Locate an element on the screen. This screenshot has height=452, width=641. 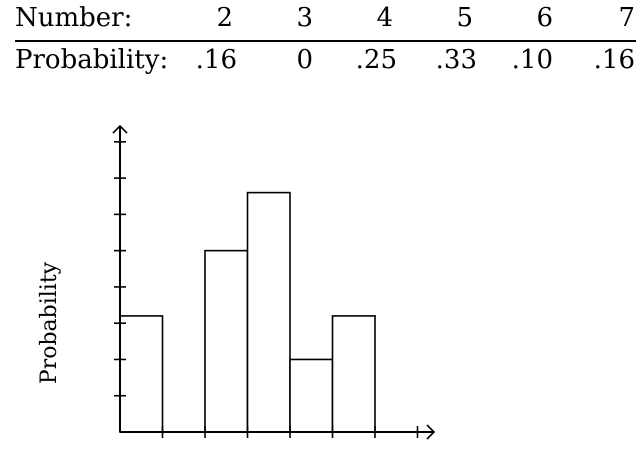
probability-row-label: Probability: is located at coordinates (92, 60).